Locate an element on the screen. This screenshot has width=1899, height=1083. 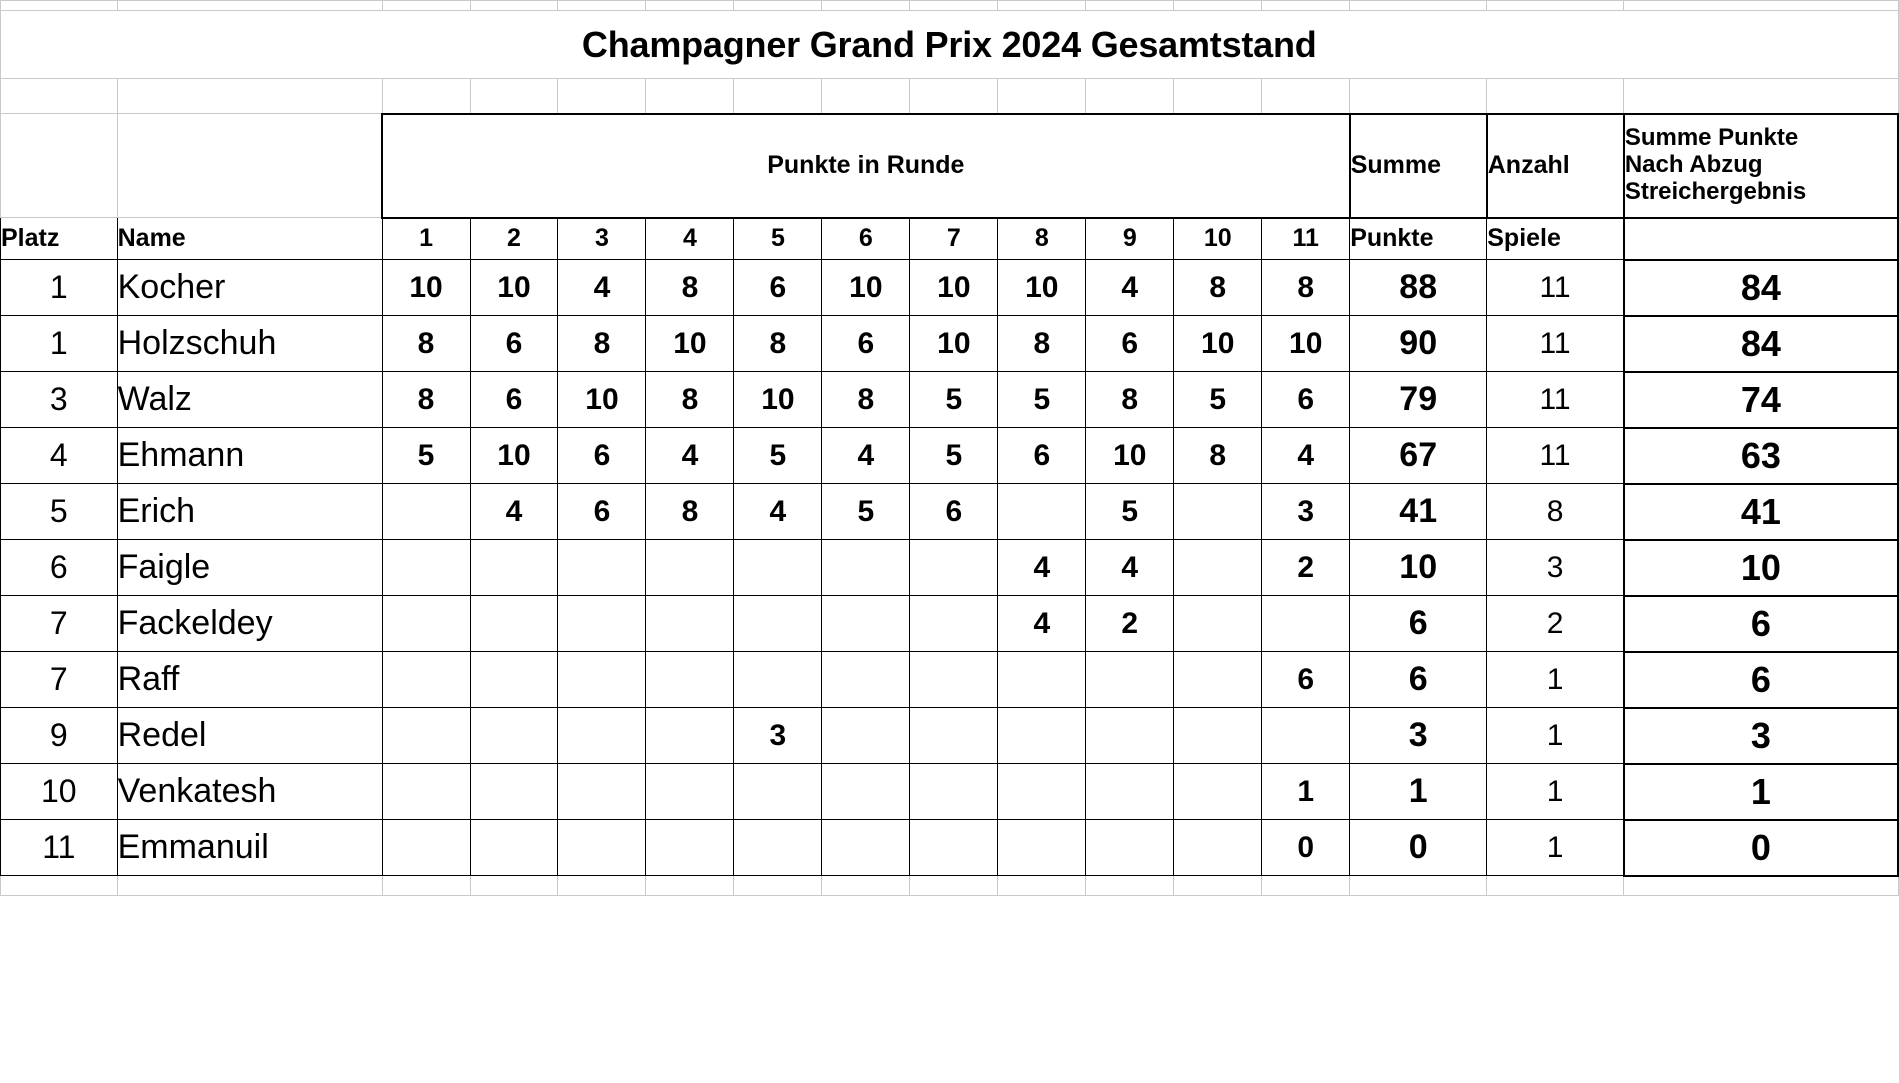
table-row: 7 Raff 6 6 1 6 is located at coordinates (949, 679).